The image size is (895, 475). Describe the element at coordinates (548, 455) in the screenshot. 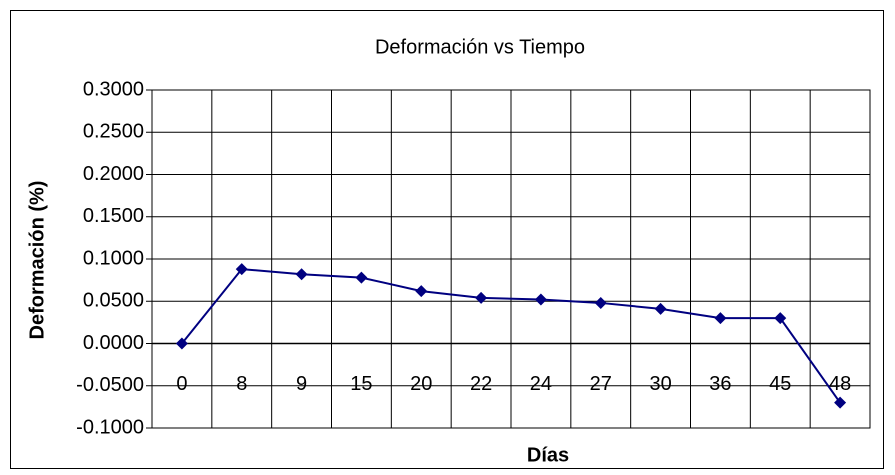

I see `x-axis-label: Días` at that location.